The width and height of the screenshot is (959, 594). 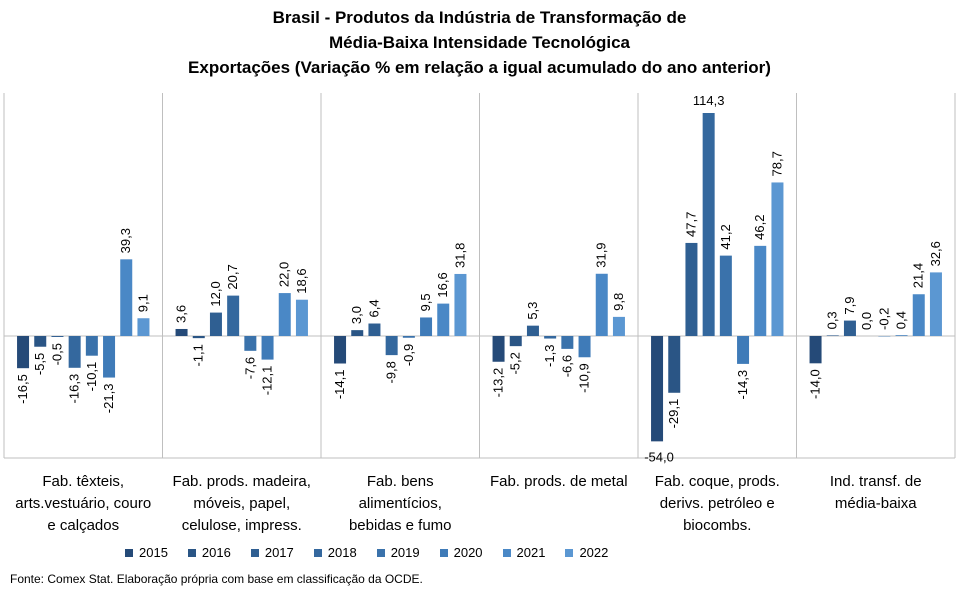 I want to click on category-label-line: móveis, papel,, so click(x=242, y=503).